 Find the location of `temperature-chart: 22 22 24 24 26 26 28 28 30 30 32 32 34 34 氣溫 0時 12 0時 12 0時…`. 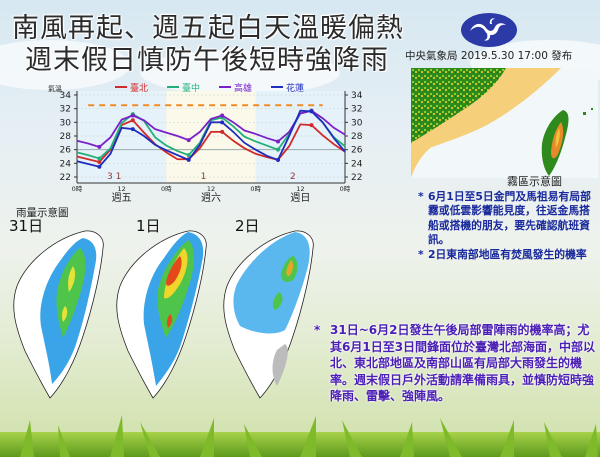

temperature-chart: 22 22 24 24 26 26 28 28 30 30 32 32 34 34 氣溫 0時 12 0時 12 0時… is located at coordinates (211, 144).